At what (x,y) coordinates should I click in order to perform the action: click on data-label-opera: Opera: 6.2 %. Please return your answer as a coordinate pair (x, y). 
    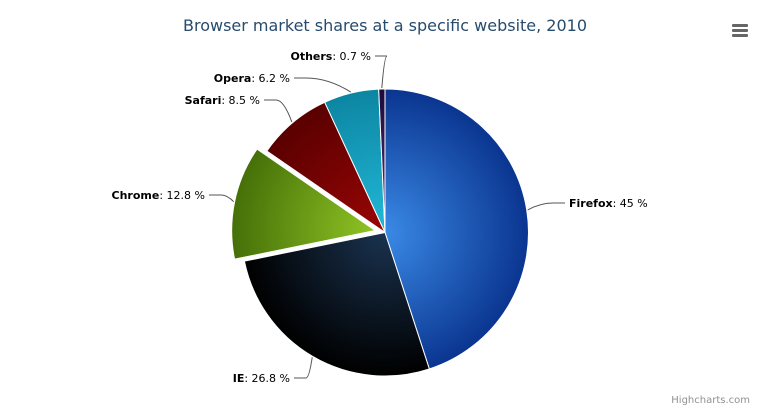
    Looking at the image, I should click on (252, 78).